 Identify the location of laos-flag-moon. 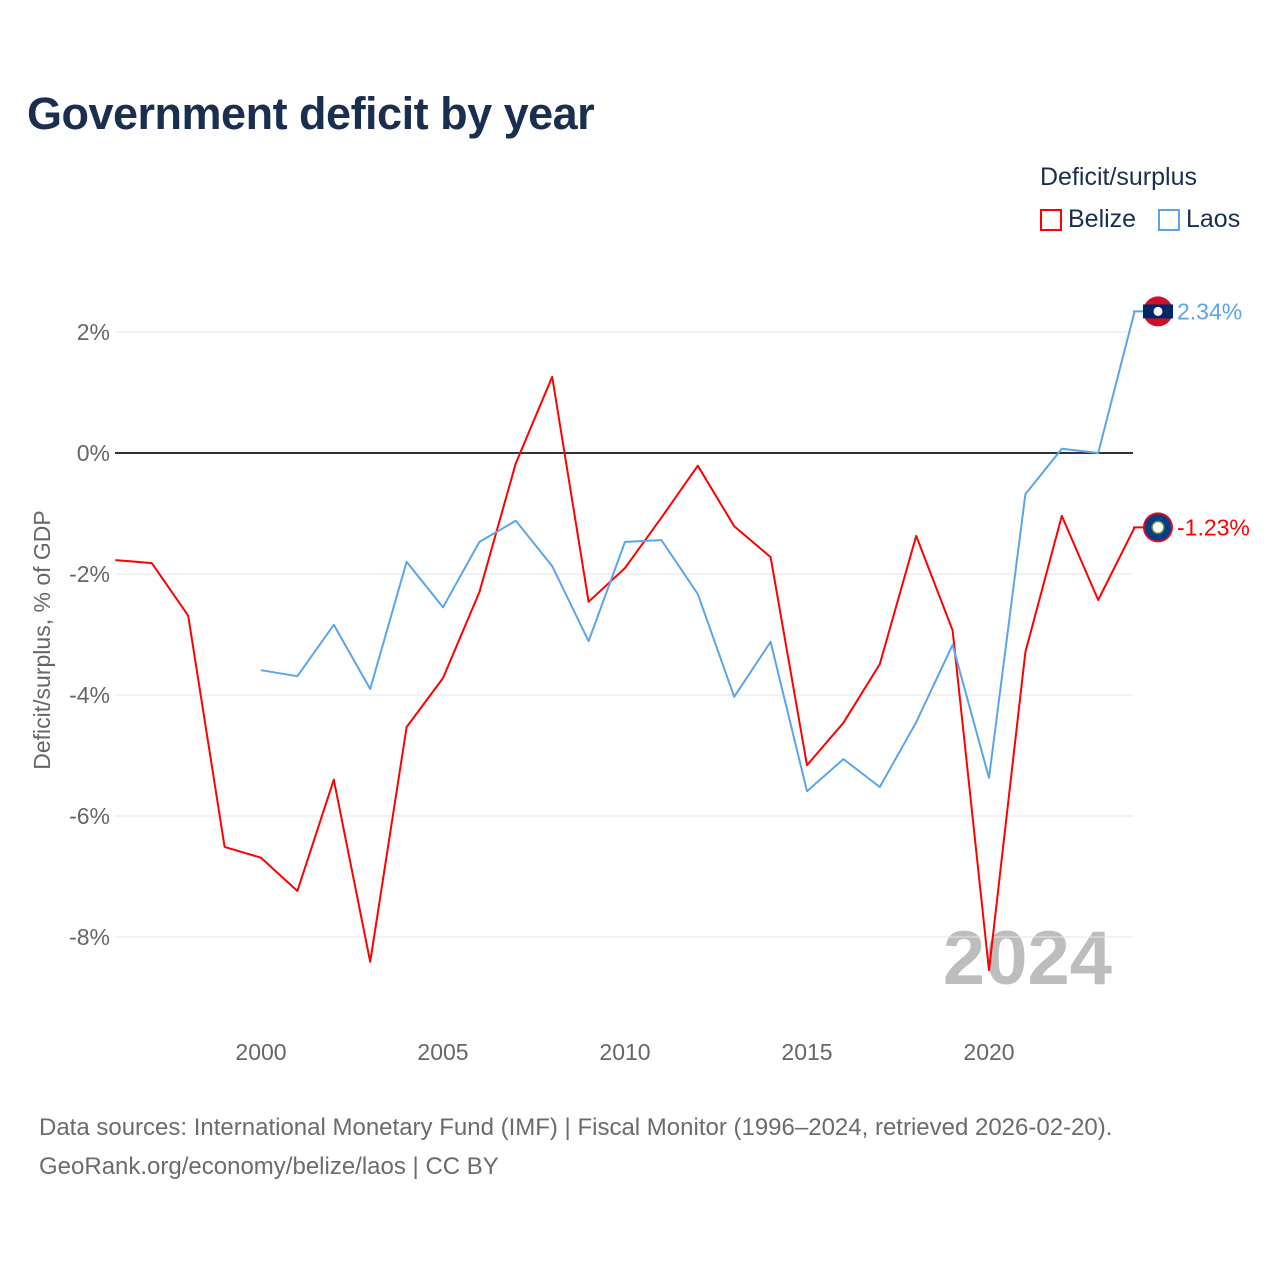
(1158, 311).